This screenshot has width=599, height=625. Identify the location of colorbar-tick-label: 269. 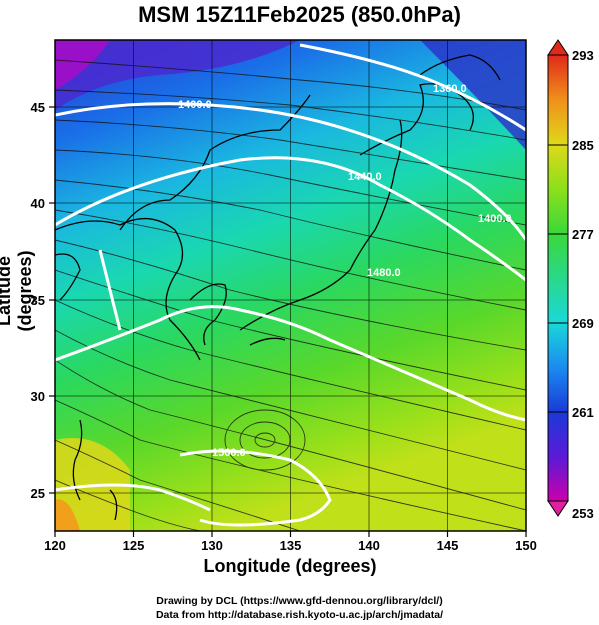
(583, 323).